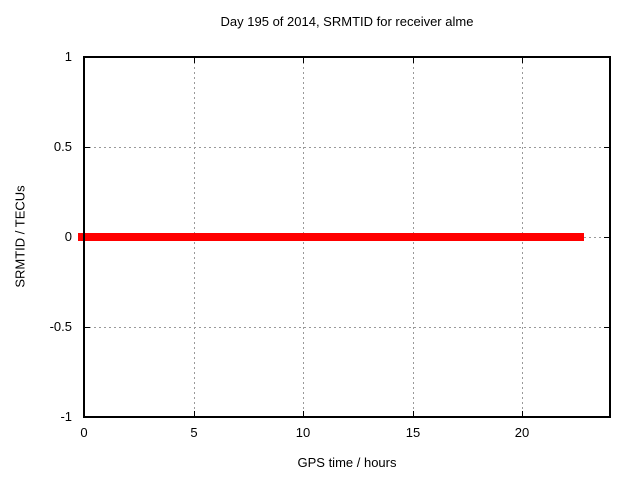 The height and width of the screenshot is (480, 640). I want to click on x-tick-label: 15, so click(413, 432).